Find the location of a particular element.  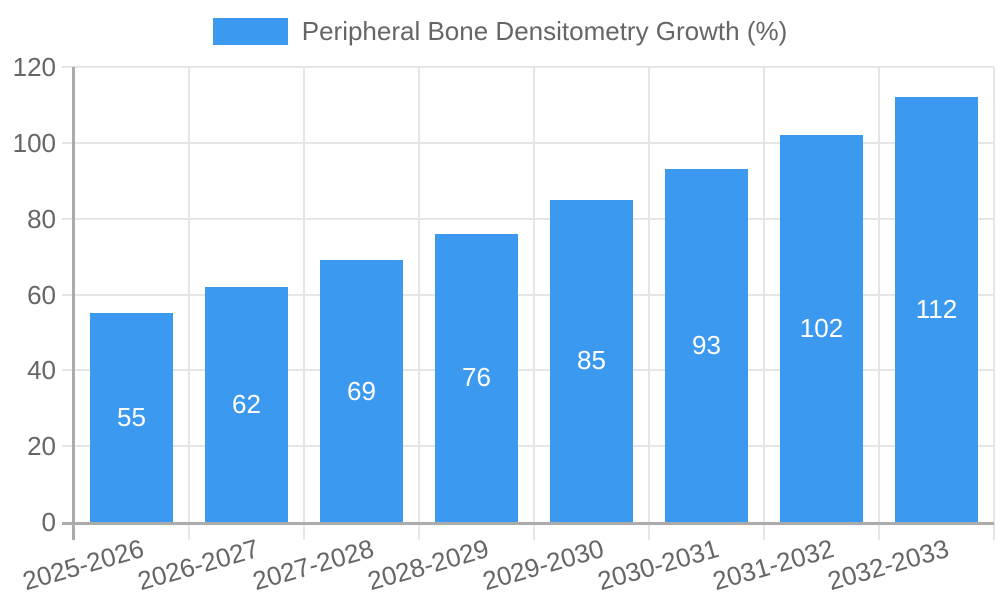

bar: 69 is located at coordinates (361, 391).